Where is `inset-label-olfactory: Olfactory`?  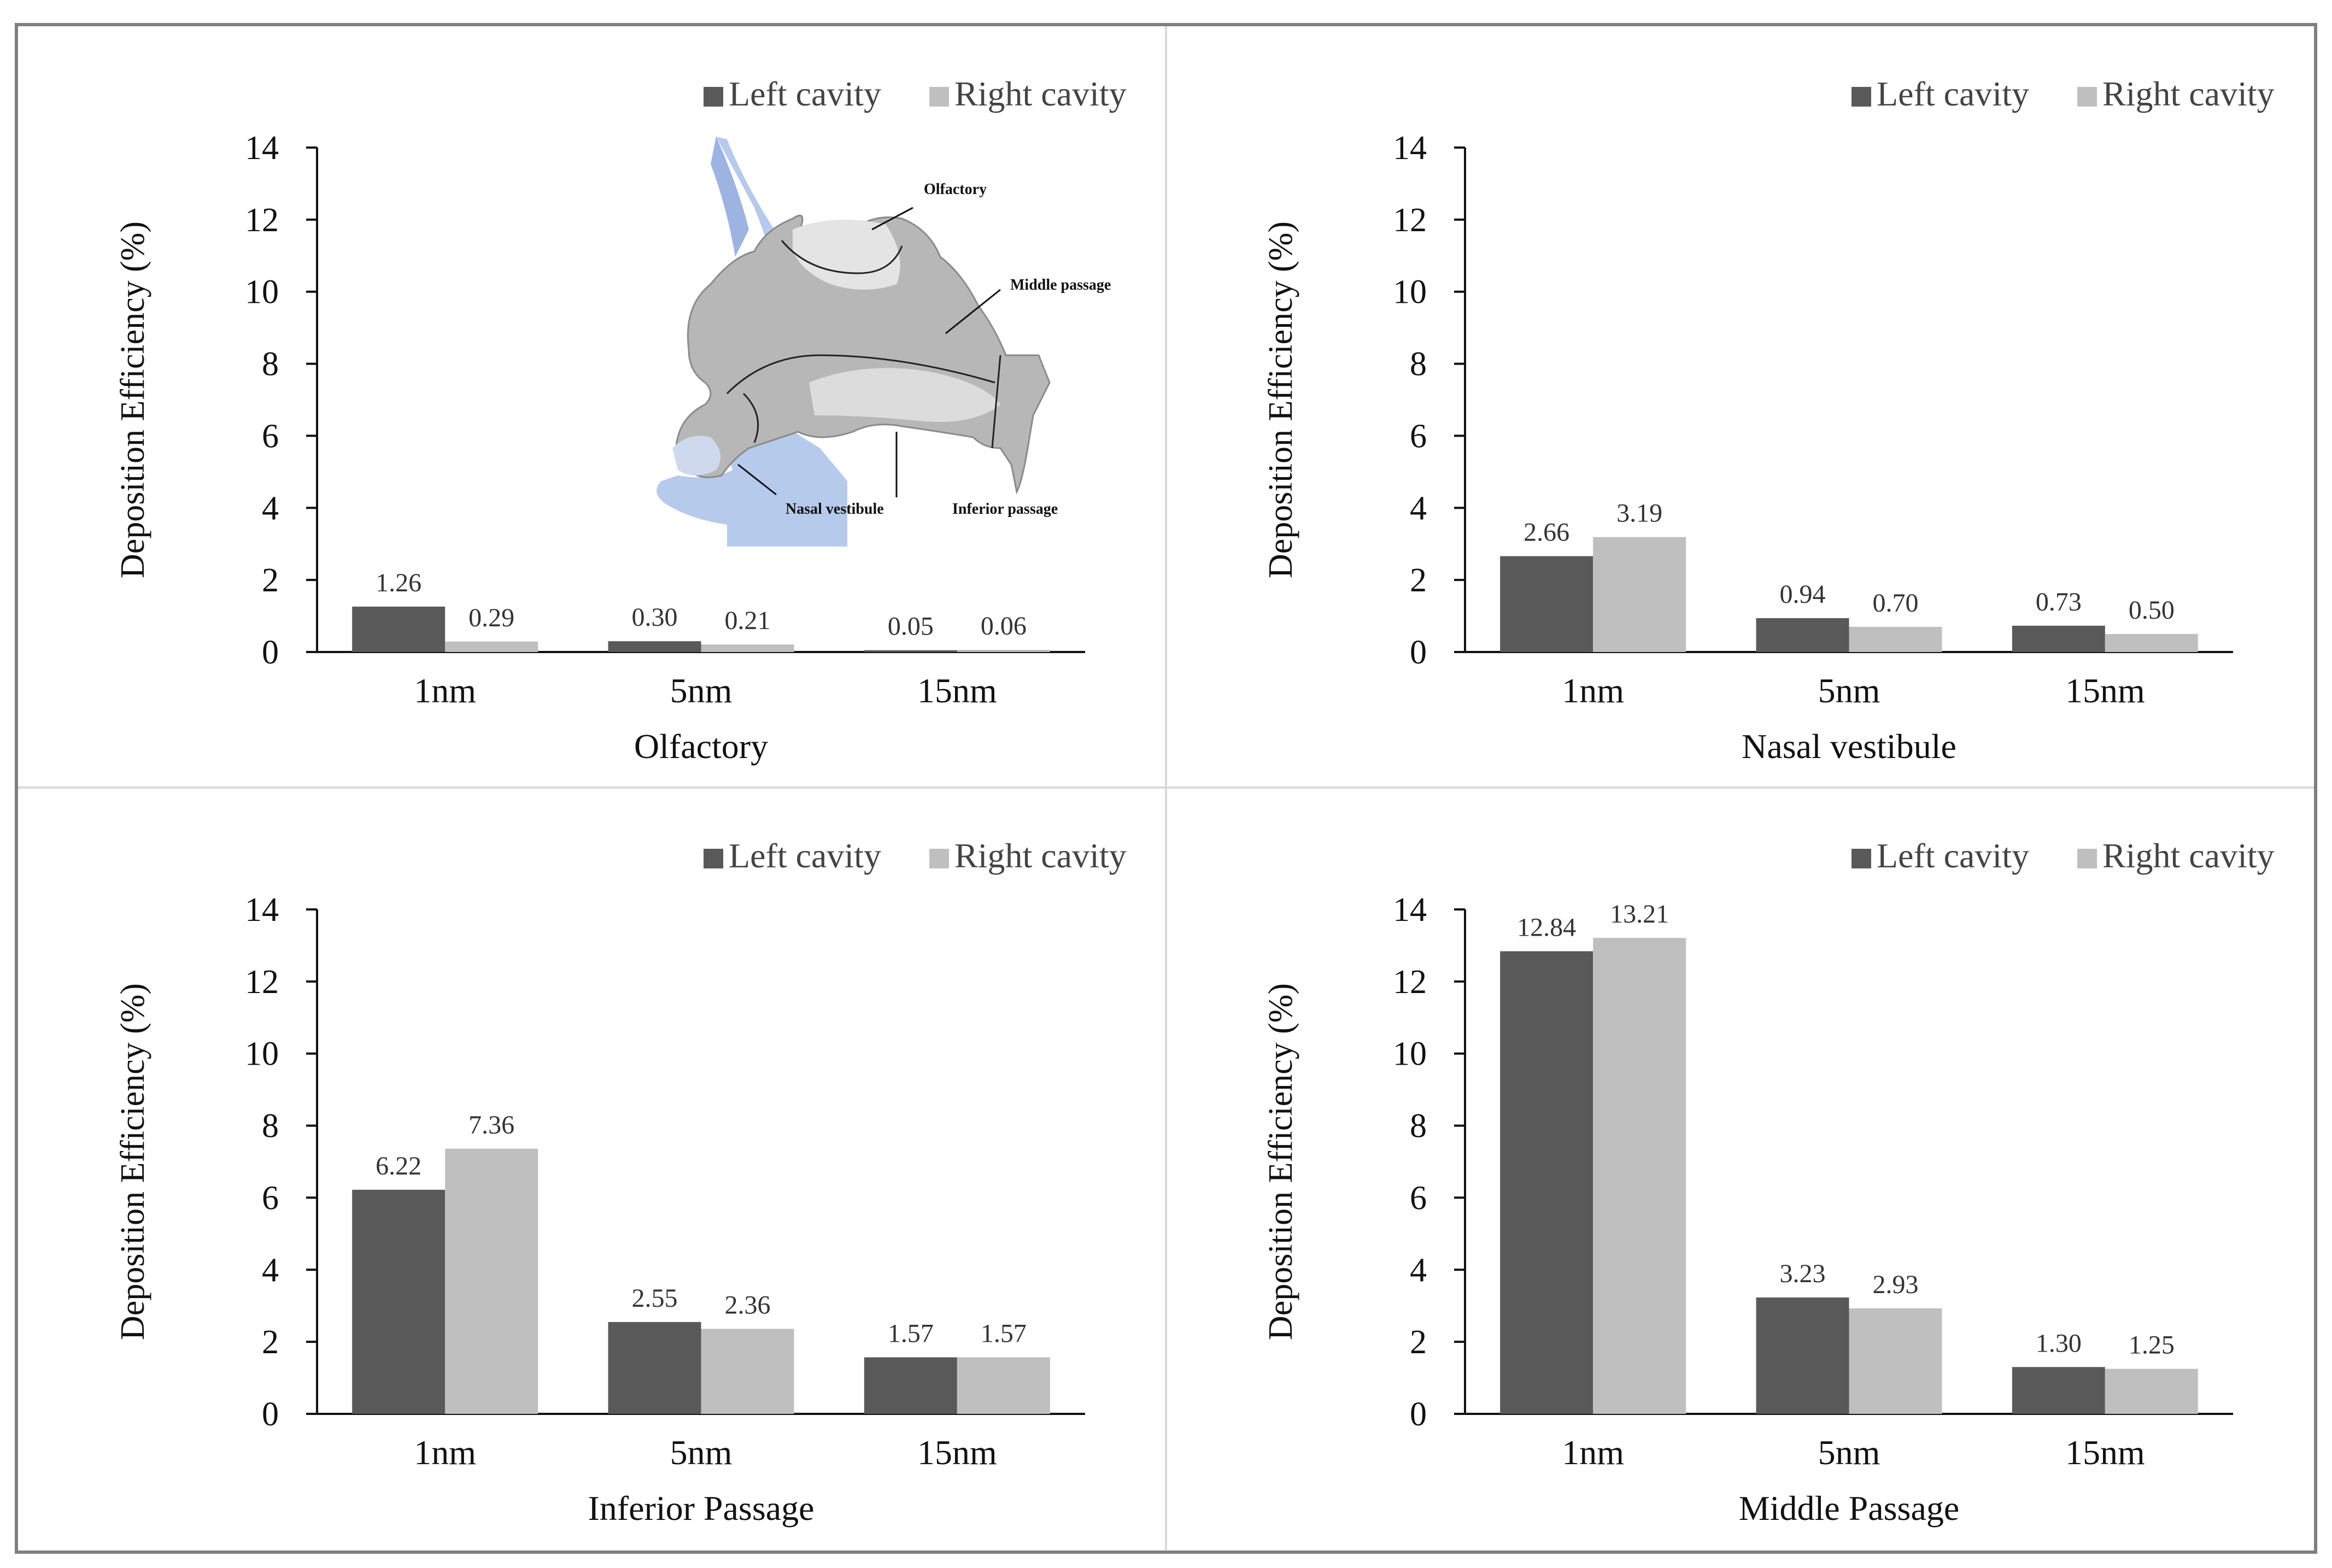
inset-label-olfactory: Olfactory is located at coordinates (955, 189).